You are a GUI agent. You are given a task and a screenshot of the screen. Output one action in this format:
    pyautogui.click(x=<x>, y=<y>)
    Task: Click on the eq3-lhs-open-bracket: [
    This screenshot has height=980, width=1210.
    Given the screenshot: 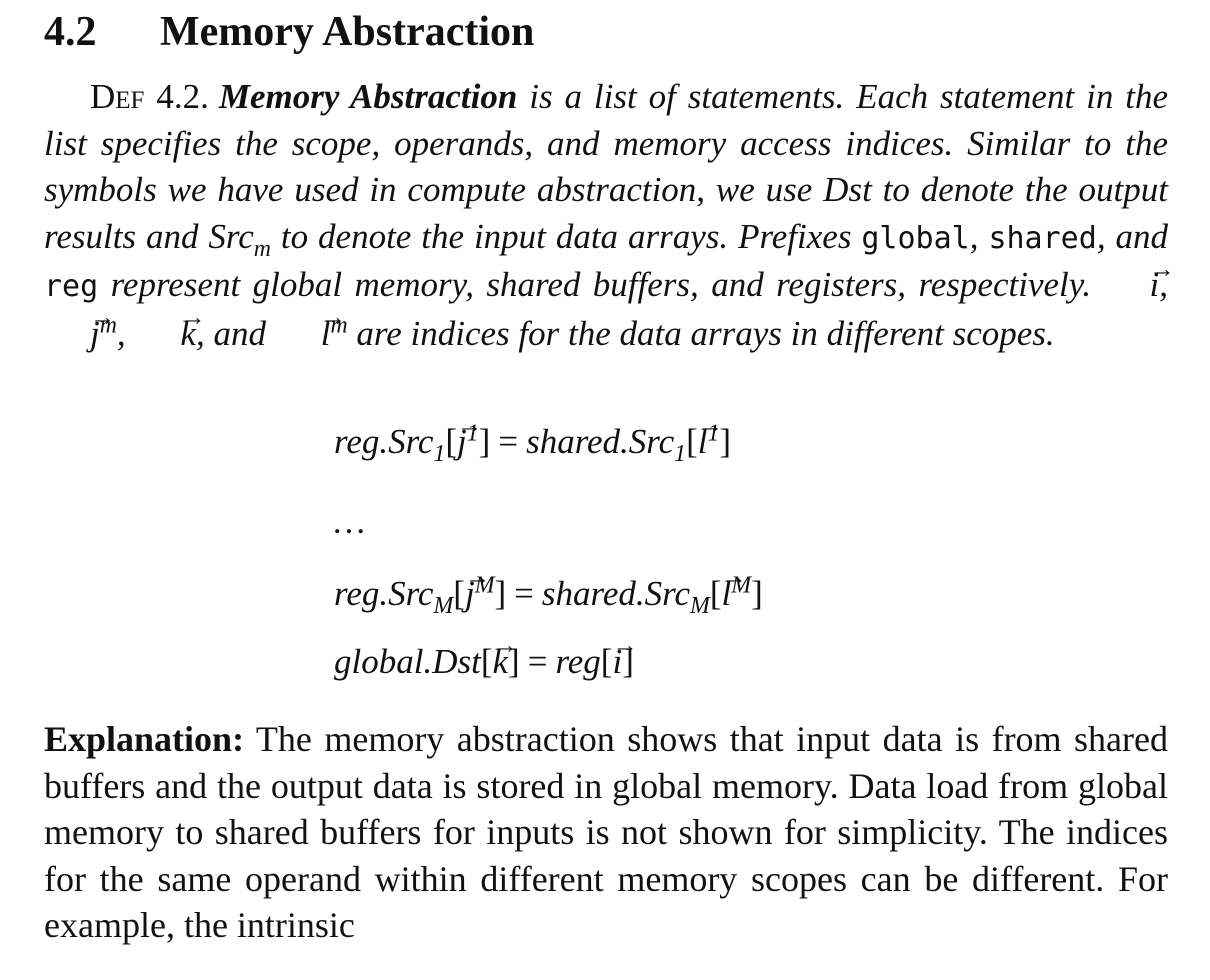 What is the action you would take?
    pyautogui.click(x=486, y=661)
    